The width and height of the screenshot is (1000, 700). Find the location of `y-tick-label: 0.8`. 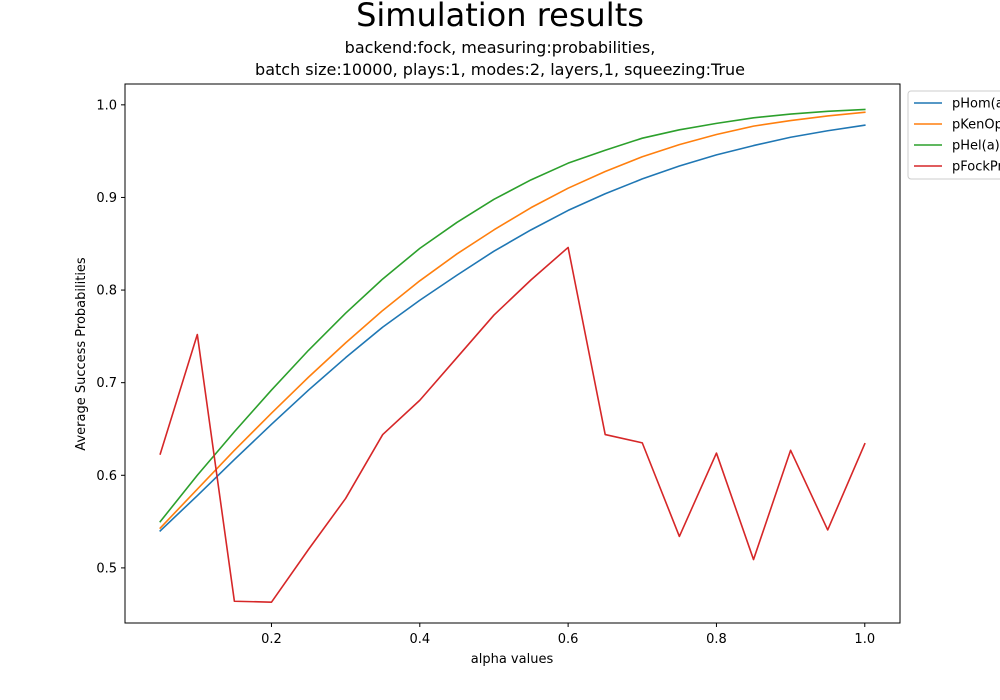

y-tick-label: 0.8 is located at coordinates (106, 291).